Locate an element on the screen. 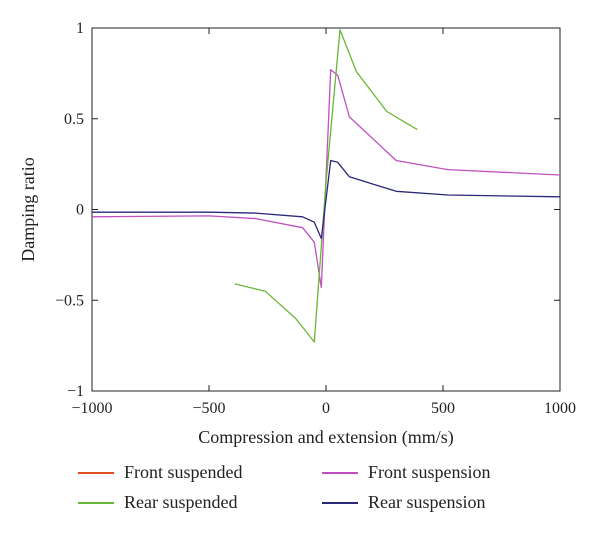 This screenshot has height=534, width=600. y-tick-label: −0.5 is located at coordinates (69, 300).